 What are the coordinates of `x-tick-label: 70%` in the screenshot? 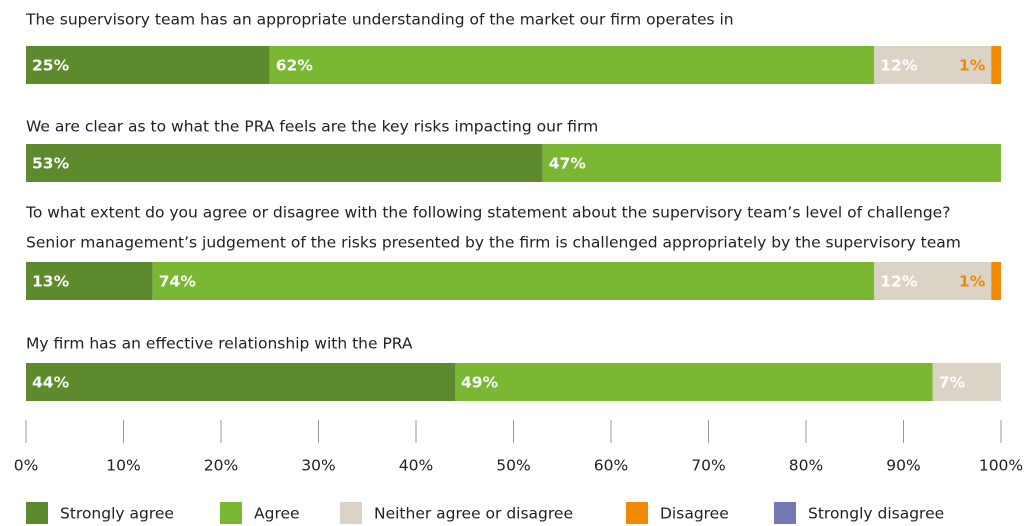 It's located at (708, 466).